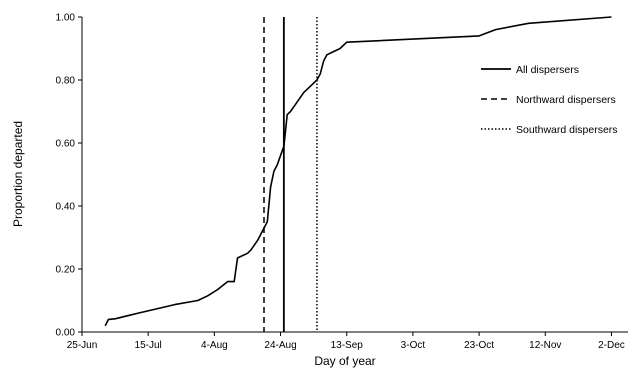 The height and width of the screenshot is (373, 639). I want to click on y-tick-label: 0.00, so click(66, 333).